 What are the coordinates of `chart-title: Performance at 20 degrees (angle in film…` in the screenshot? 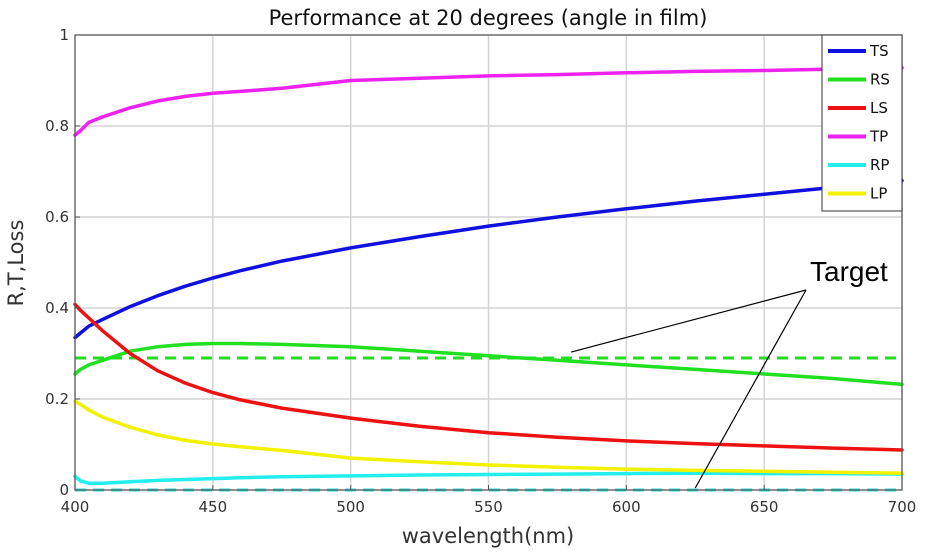 It's located at (488, 18).